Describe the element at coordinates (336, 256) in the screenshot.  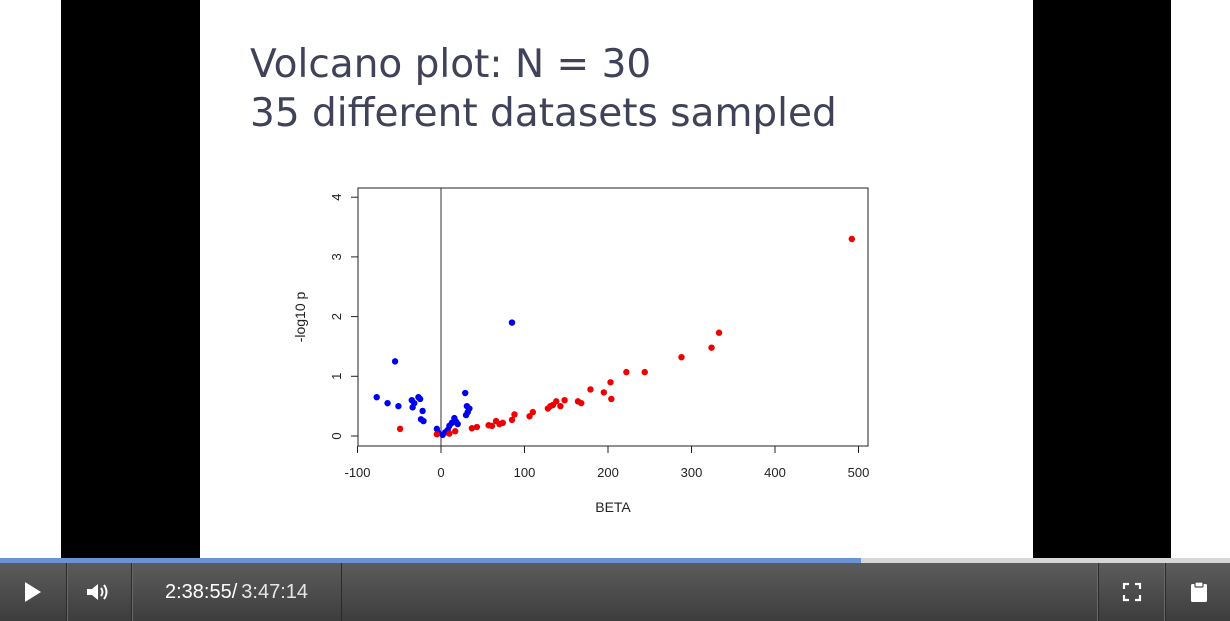
I see `y-tick-label: 3` at that location.